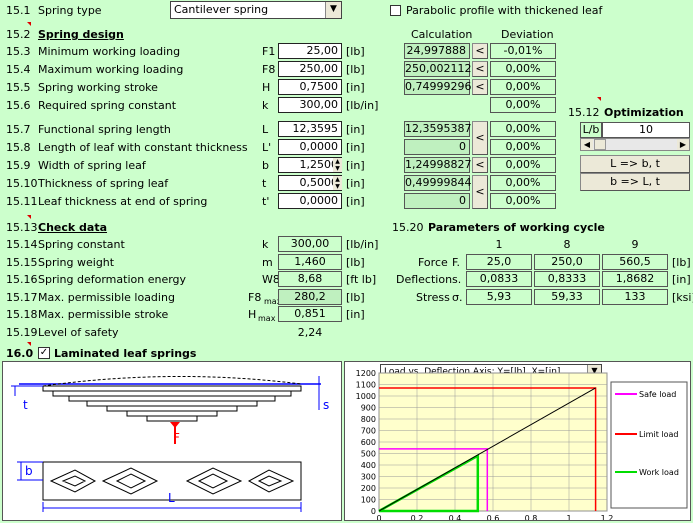  I want to click on lb-slider: ◀ ▶, so click(635, 144).